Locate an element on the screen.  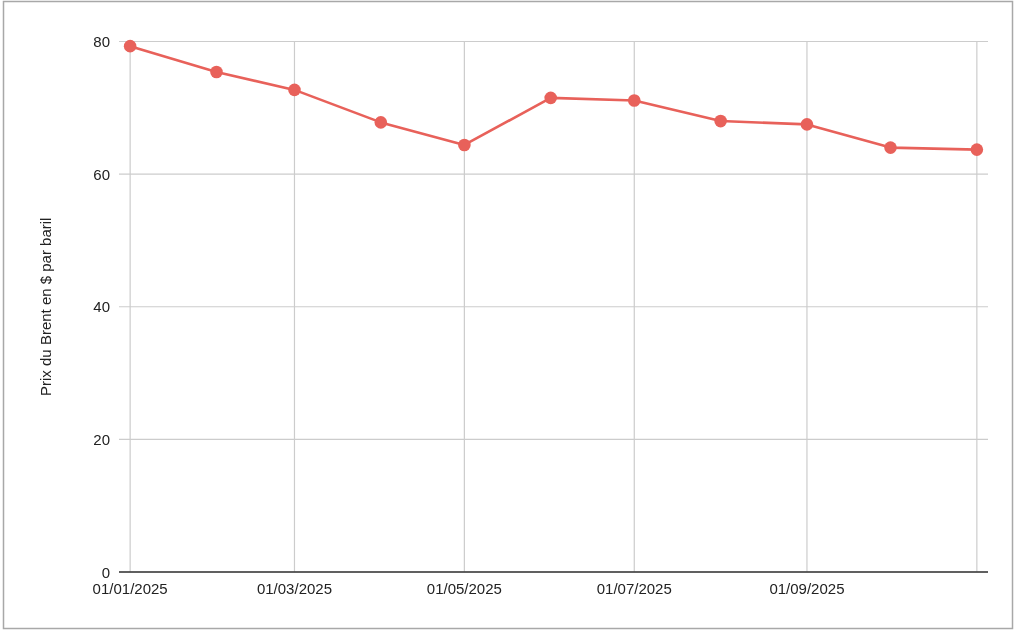
y-tick-label: 0 is located at coordinates (105, 572).